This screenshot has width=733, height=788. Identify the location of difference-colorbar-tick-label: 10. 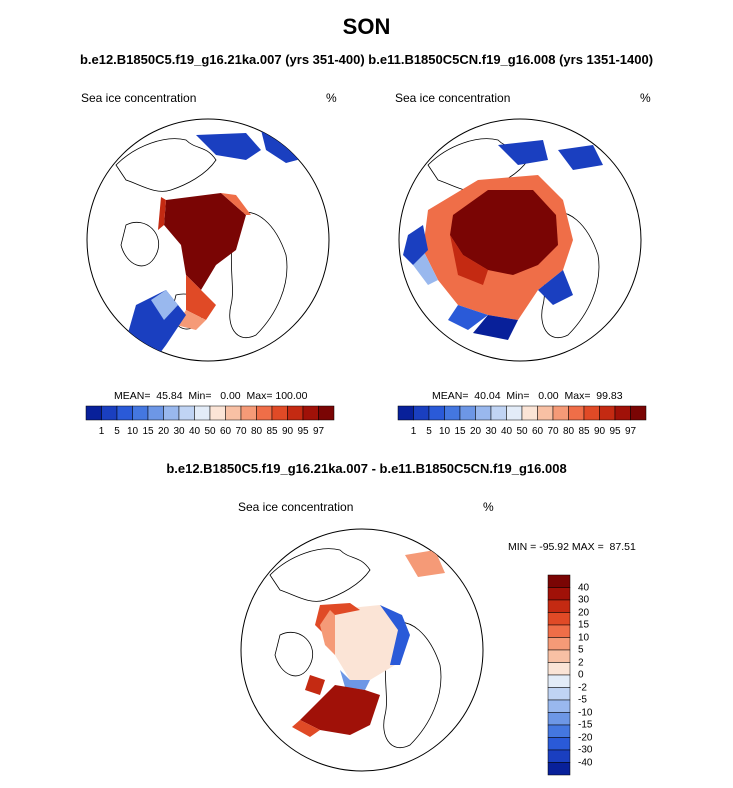
(584, 637).